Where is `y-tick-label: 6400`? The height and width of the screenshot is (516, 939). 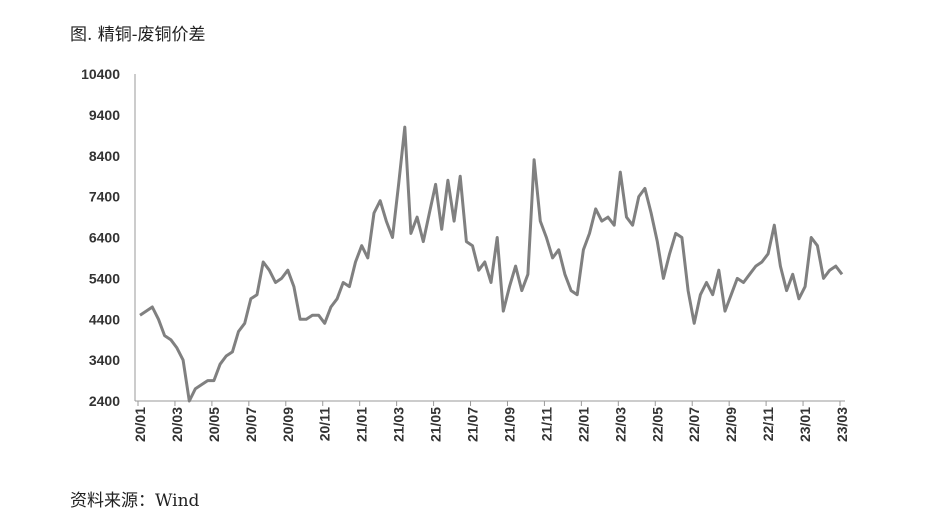
y-tick-label: 6400 is located at coordinates (104, 238).